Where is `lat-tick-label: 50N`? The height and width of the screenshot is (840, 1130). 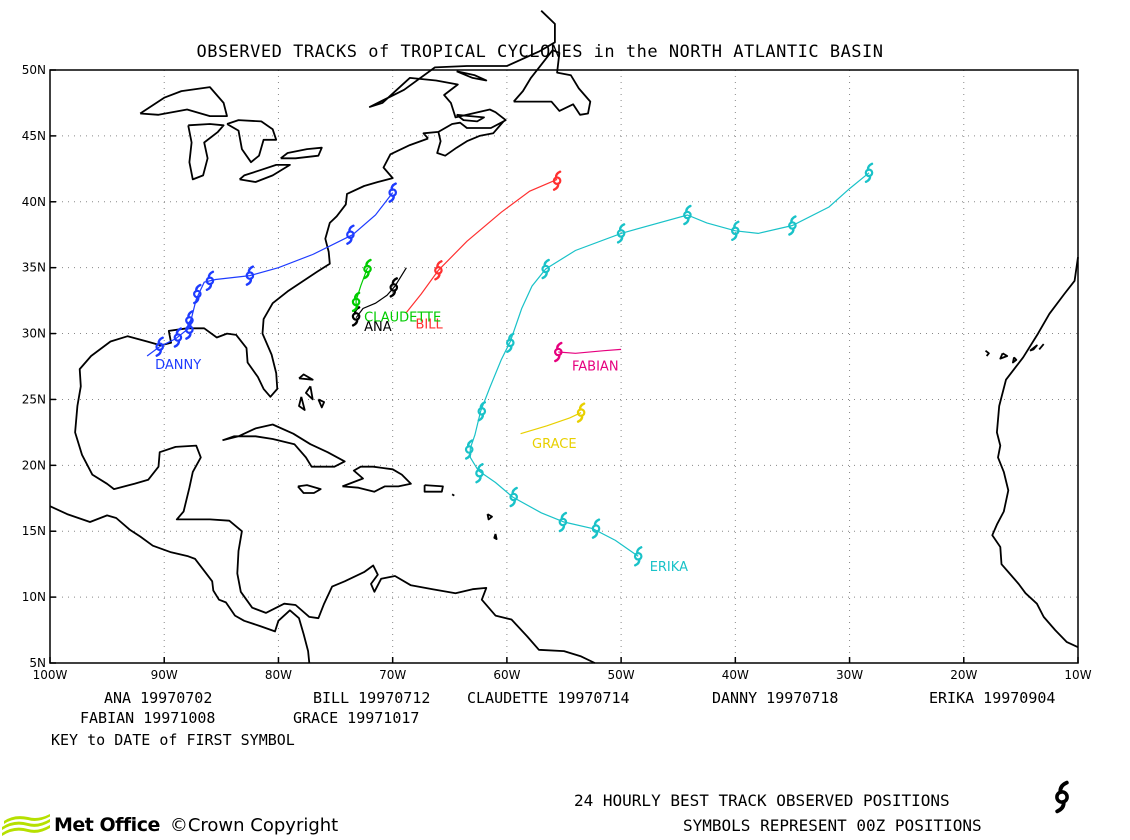 lat-tick-label: 50N is located at coordinates (34, 70).